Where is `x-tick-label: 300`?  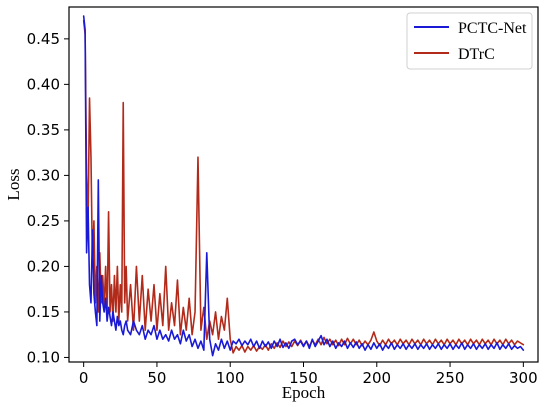
x-tick-label: 300 is located at coordinates (523, 378).